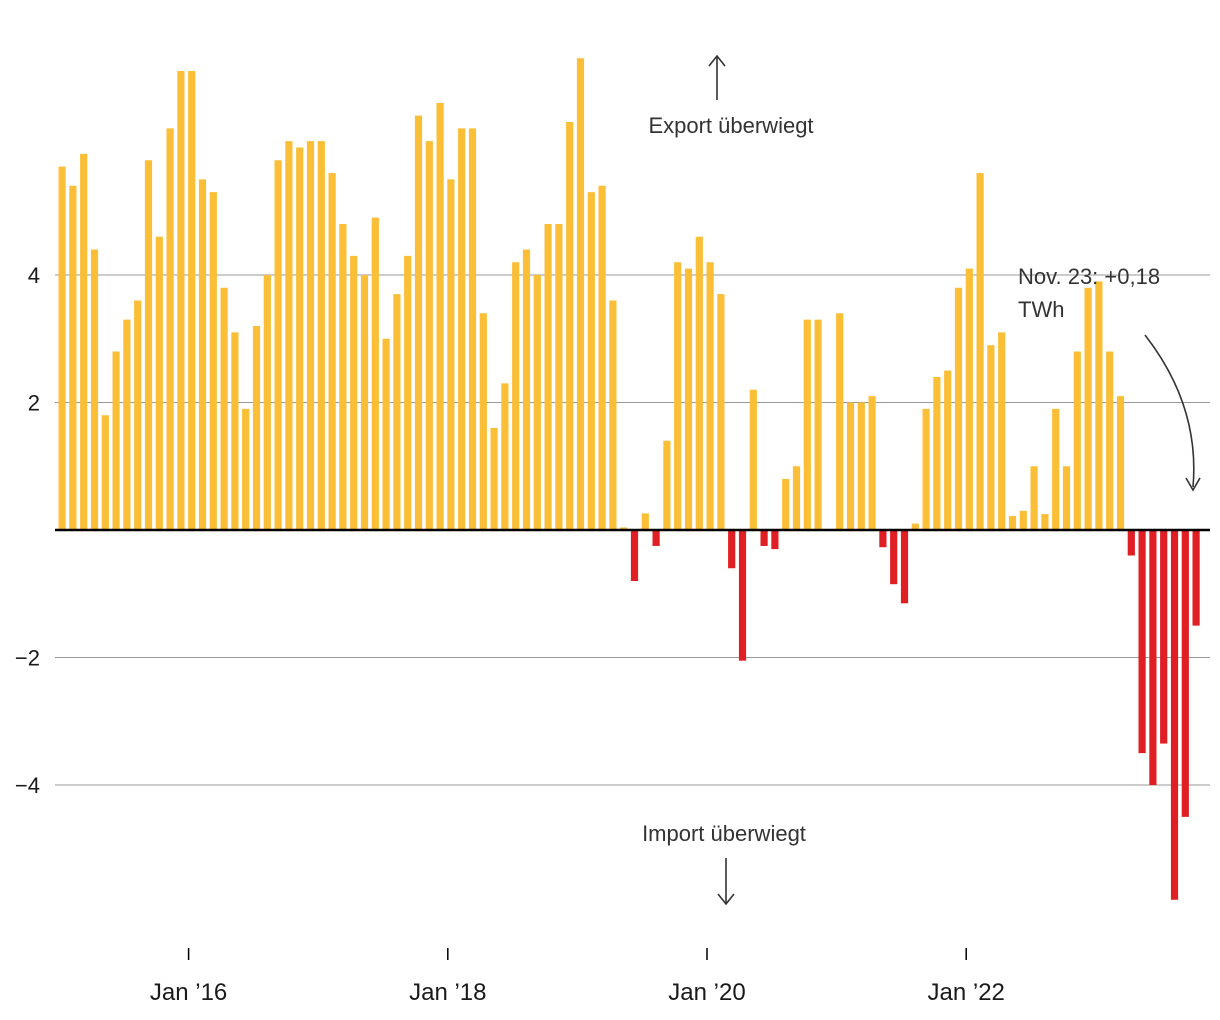 This screenshot has height=1020, width=1220. What do you see at coordinates (1041, 309) in the screenshot?
I see `callout-text-line-2: TWh` at bounding box center [1041, 309].